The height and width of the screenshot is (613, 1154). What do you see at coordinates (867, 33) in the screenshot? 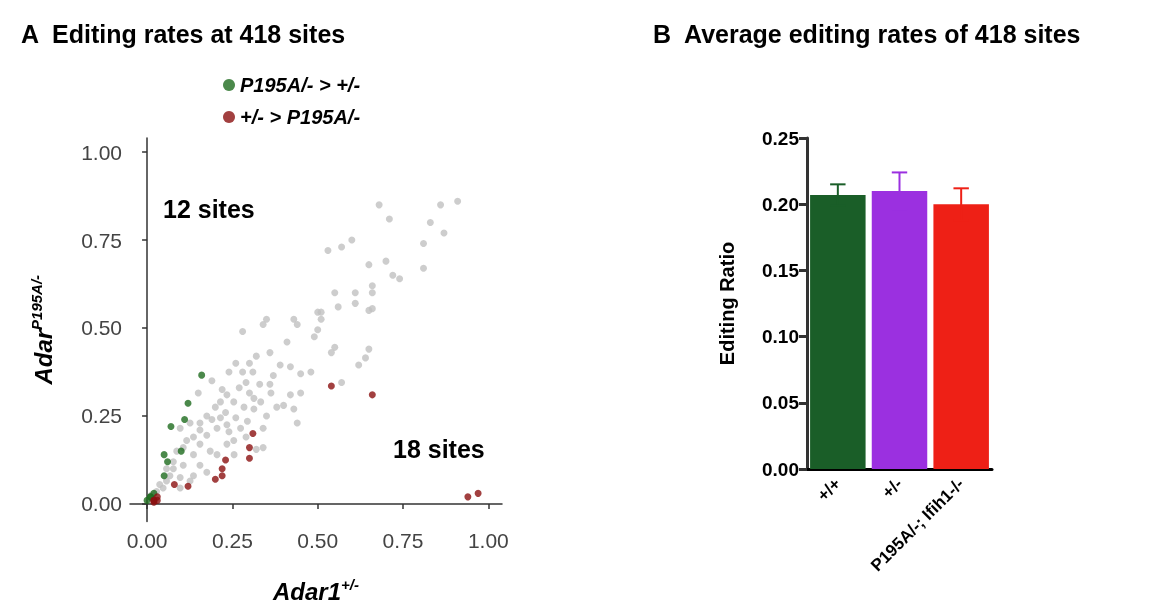
I see `chart-title: B Average editing rates of 418 sites` at bounding box center [867, 33].